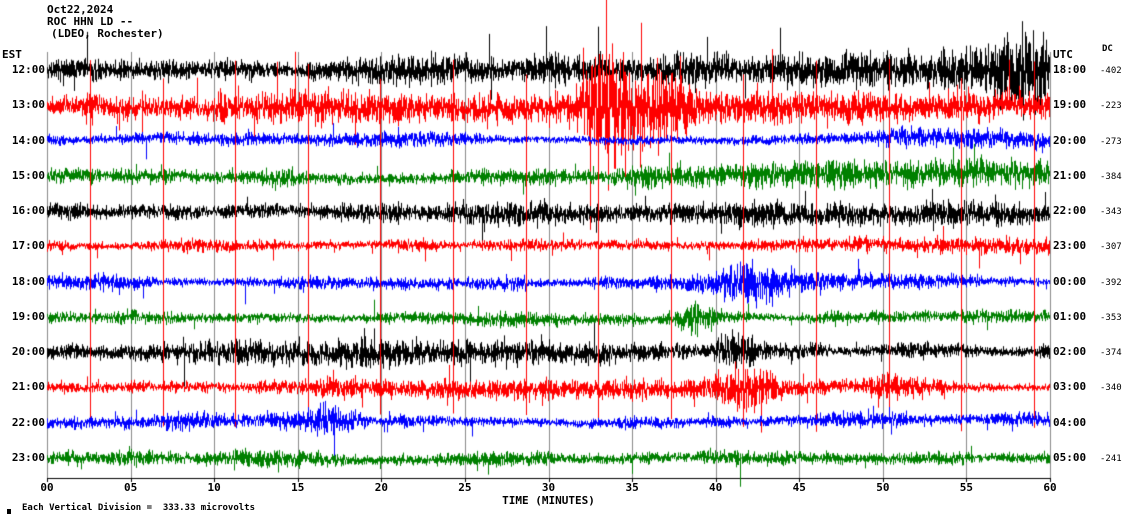  I want to click on est-time-label: 17:00, so click(28, 246).